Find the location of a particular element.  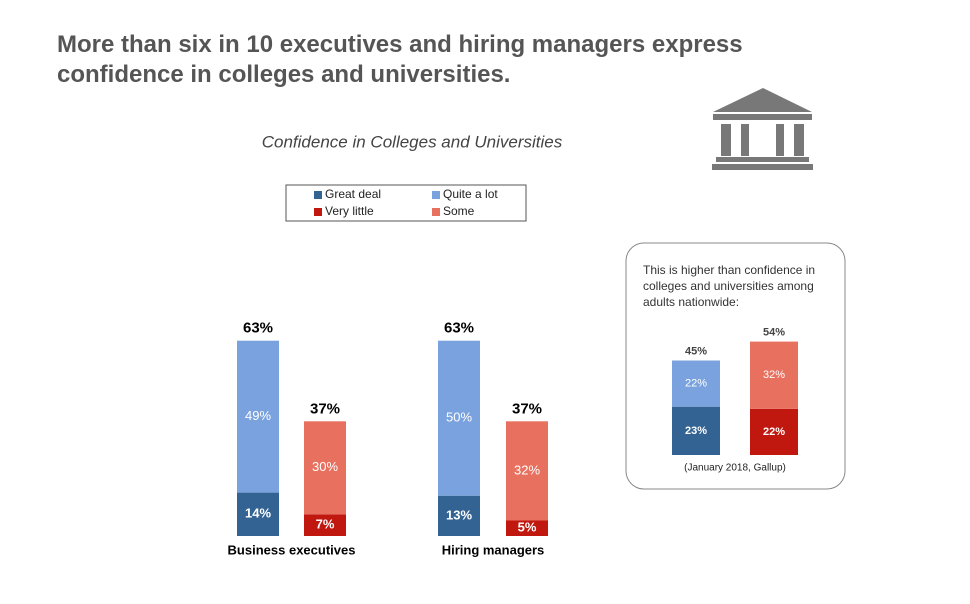

x-tick-label: Business executives is located at coordinates (292, 549).